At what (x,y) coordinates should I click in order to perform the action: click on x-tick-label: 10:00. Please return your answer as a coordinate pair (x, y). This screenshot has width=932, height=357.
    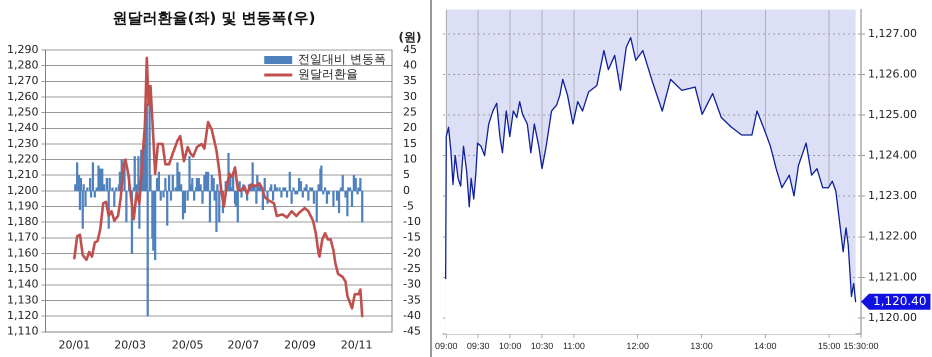
    Looking at the image, I should click on (510, 346).